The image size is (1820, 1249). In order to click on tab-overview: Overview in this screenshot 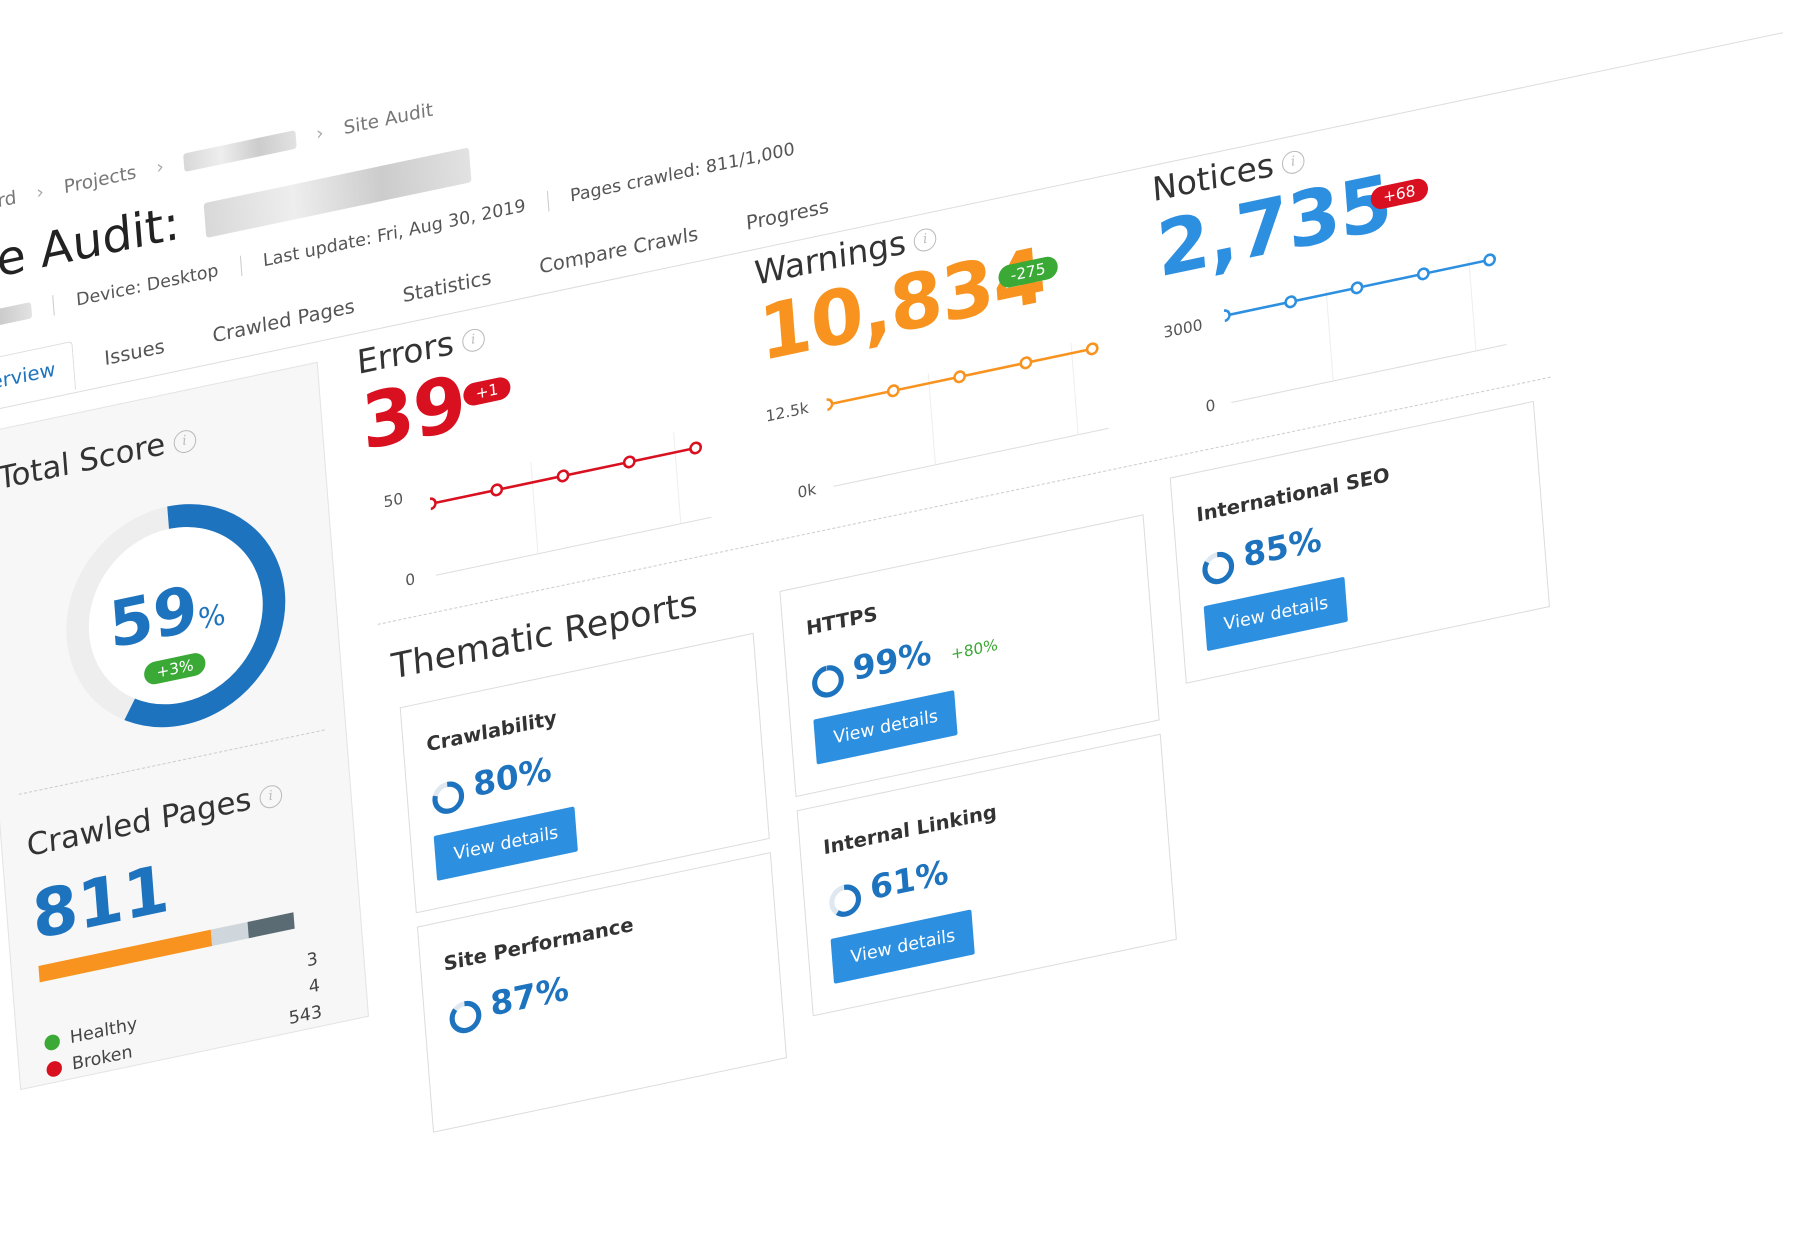, I will do `click(38, 379)`.